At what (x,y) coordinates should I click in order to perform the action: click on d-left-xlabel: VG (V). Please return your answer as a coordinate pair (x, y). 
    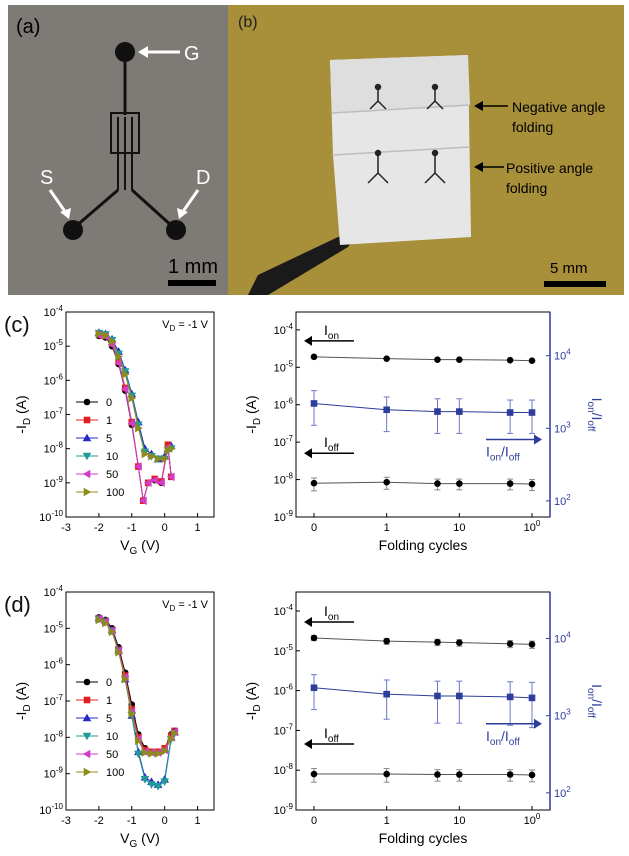
    Looking at the image, I should click on (140, 840).